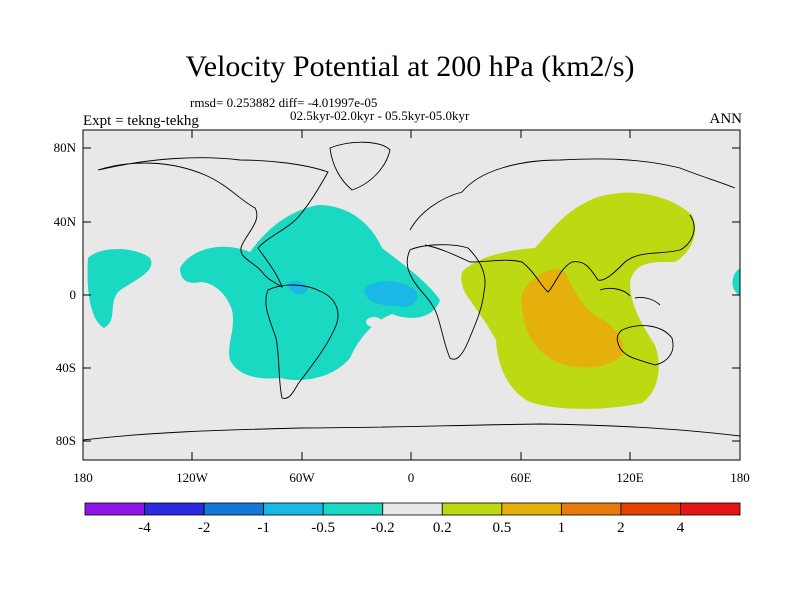  What do you see at coordinates (382, 528) in the screenshot?
I see `colorbar-label: -0.2` at bounding box center [382, 528].